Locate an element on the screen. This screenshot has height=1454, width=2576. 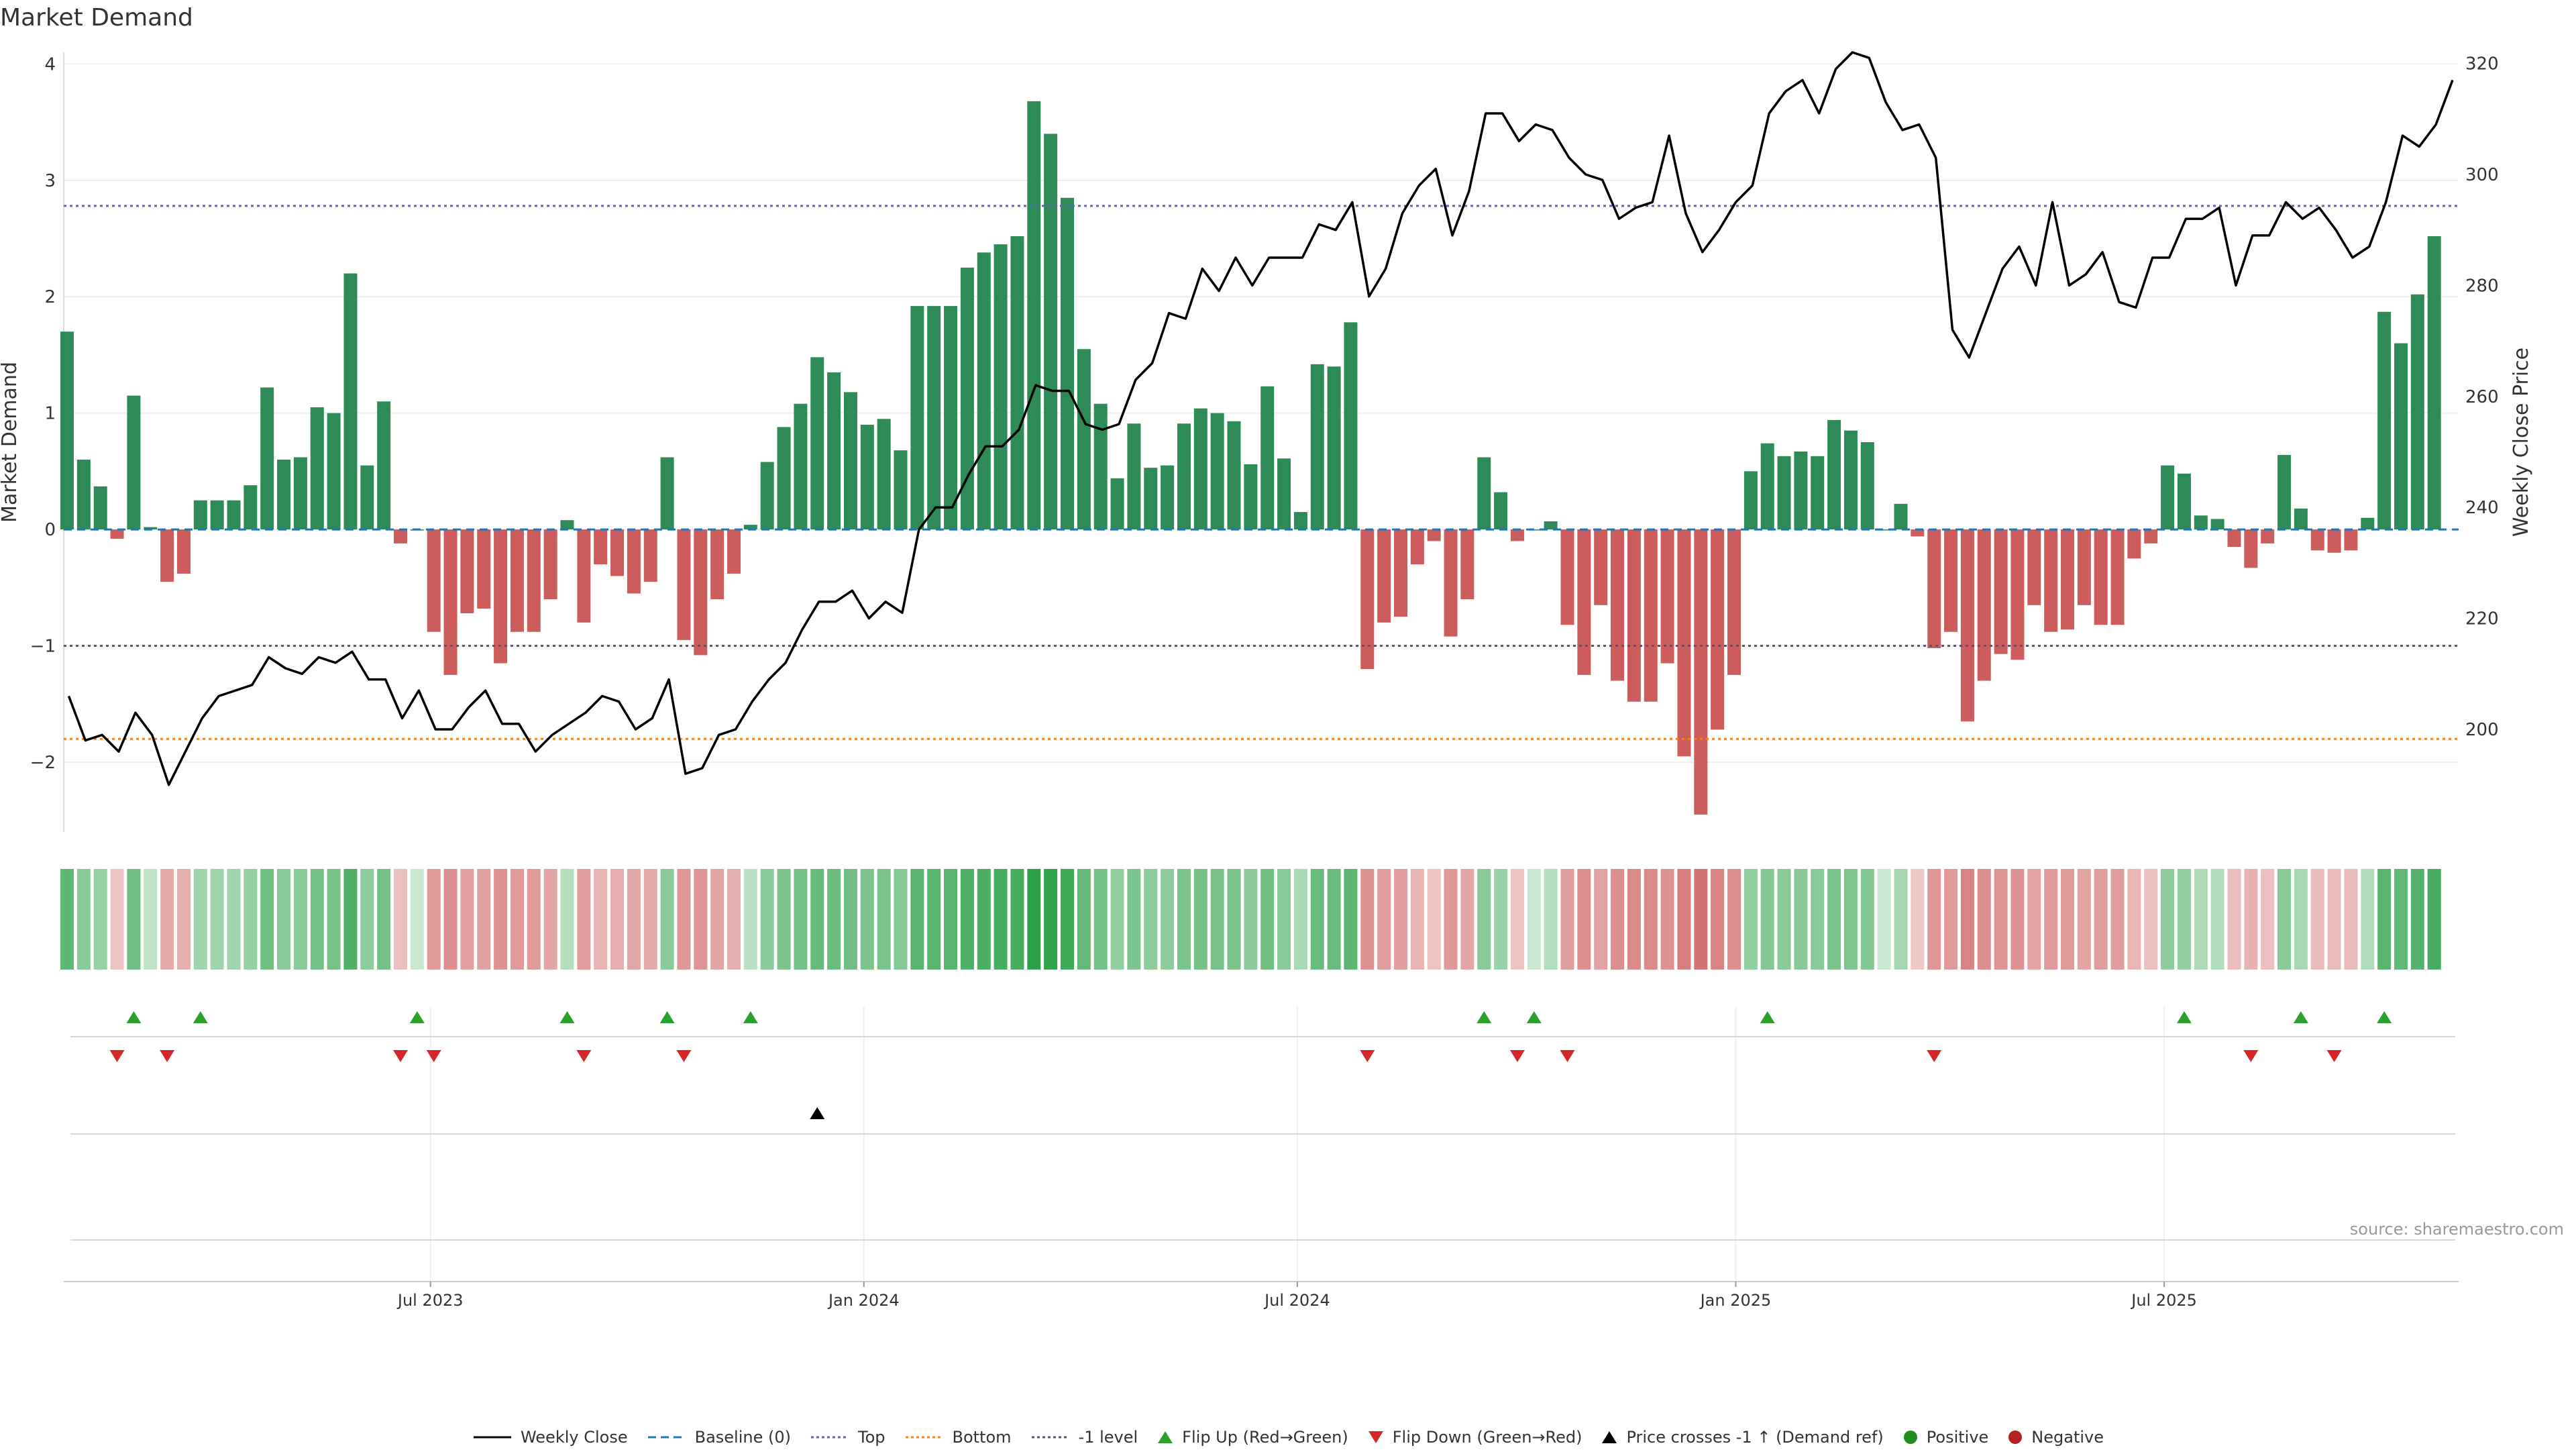
y2-axis-label: Weekly Close Price is located at coordinates (2521, 443).